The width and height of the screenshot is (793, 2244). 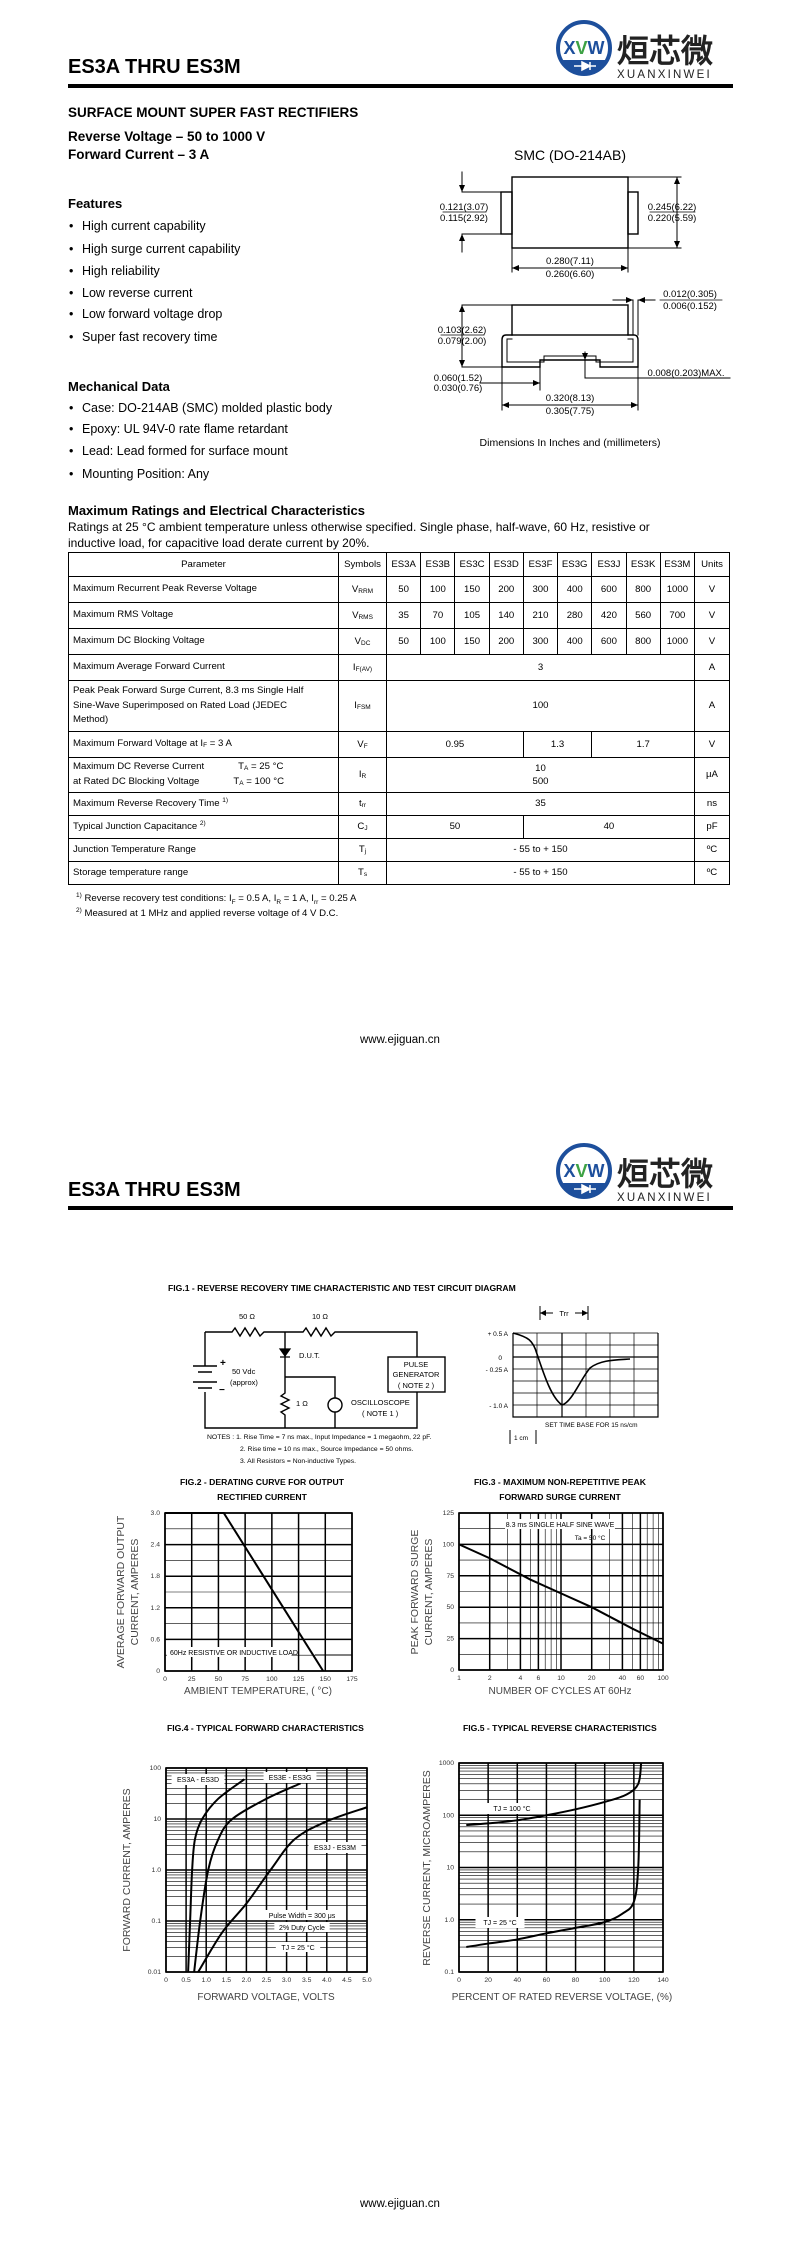 What do you see at coordinates (167, 136) in the screenshot?
I see `reverse-voltage: Reverse Voltage – 50 to 1000 V` at bounding box center [167, 136].